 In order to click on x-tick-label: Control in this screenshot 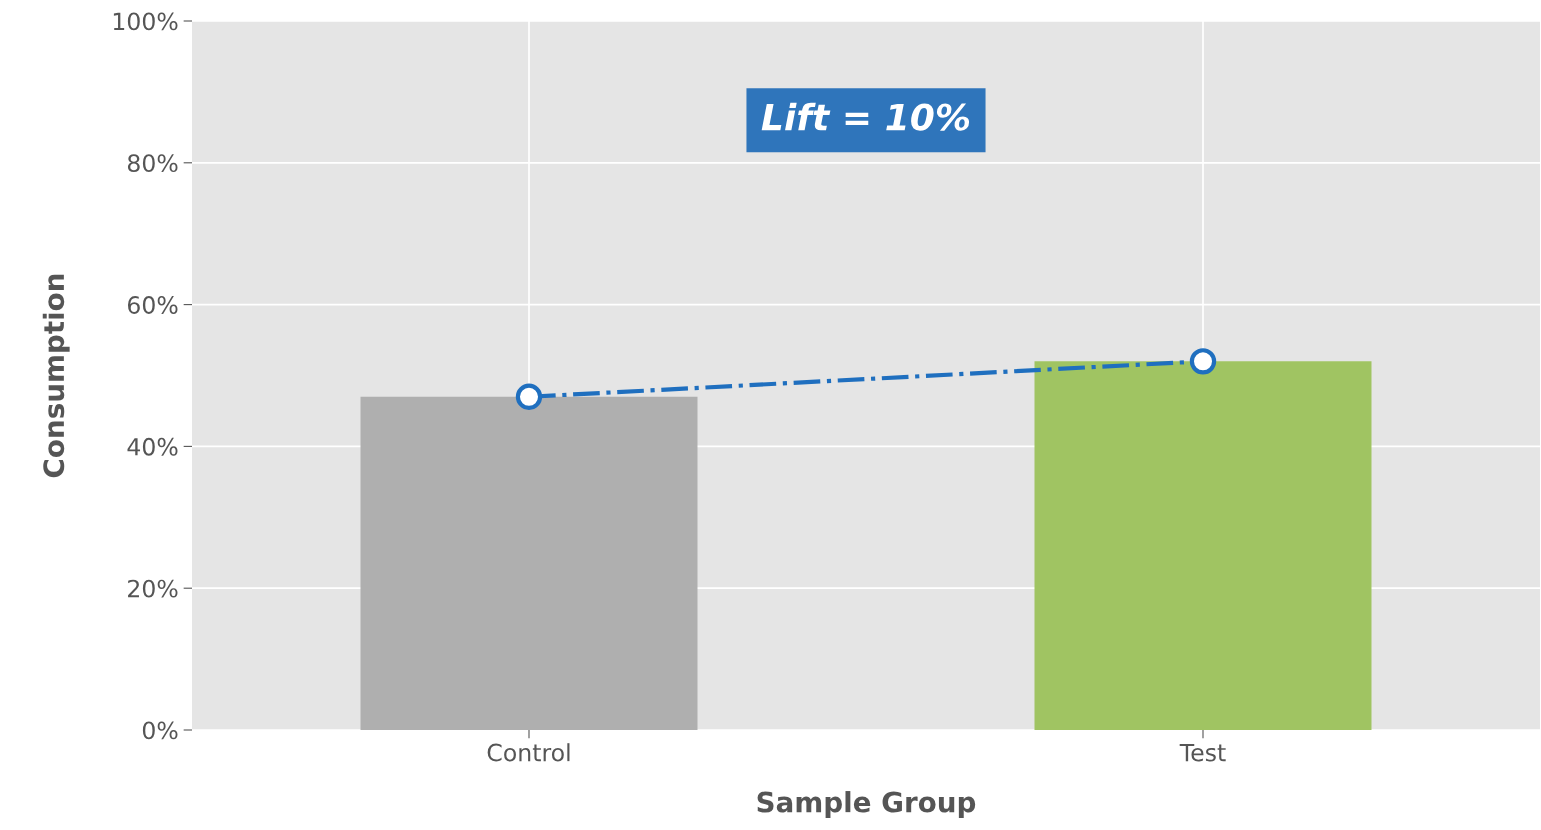, I will do `click(528, 752)`.